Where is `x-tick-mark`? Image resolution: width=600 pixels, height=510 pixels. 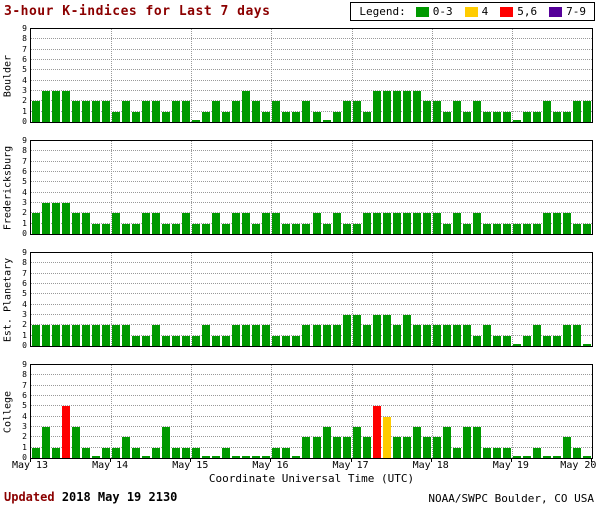 x-tick-mark is located at coordinates (271, 460).